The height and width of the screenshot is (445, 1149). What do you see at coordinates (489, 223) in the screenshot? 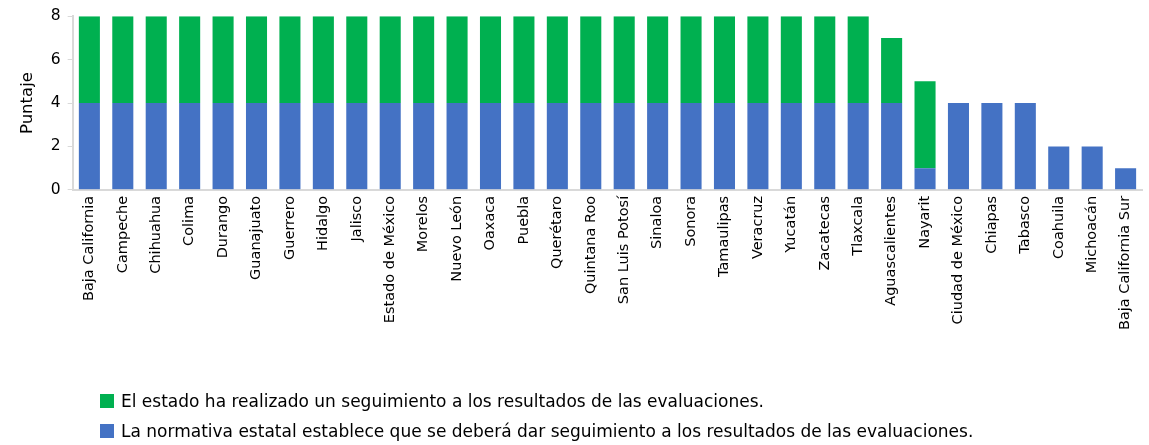
I see `x-tick-label: Oaxaca` at bounding box center [489, 223].